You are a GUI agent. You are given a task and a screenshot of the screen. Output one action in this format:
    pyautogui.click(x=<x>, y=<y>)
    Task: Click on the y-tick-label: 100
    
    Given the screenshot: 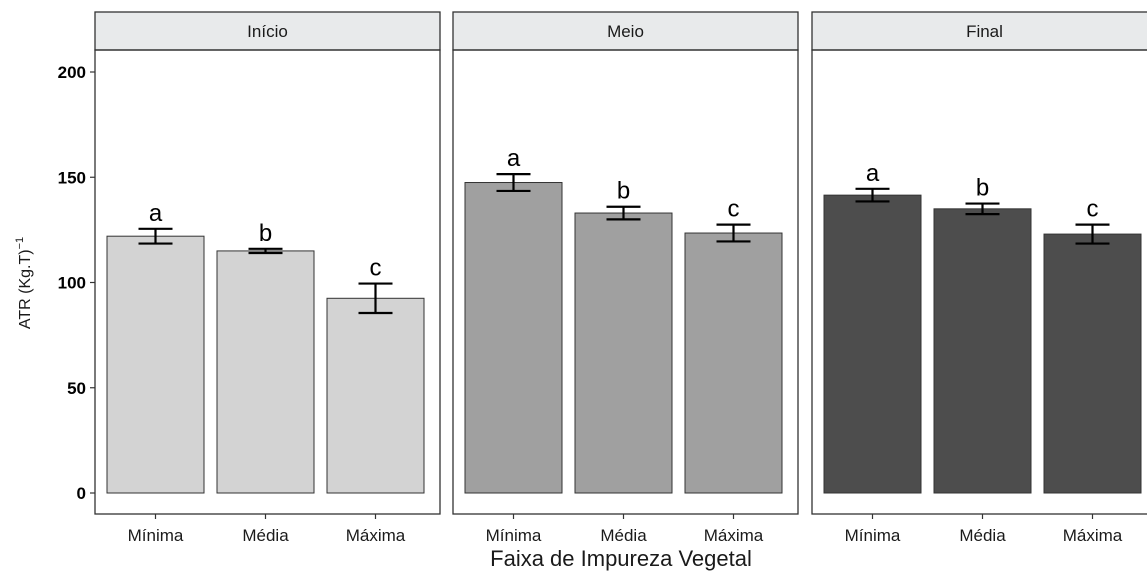 What is the action you would take?
    pyautogui.click(x=72, y=283)
    